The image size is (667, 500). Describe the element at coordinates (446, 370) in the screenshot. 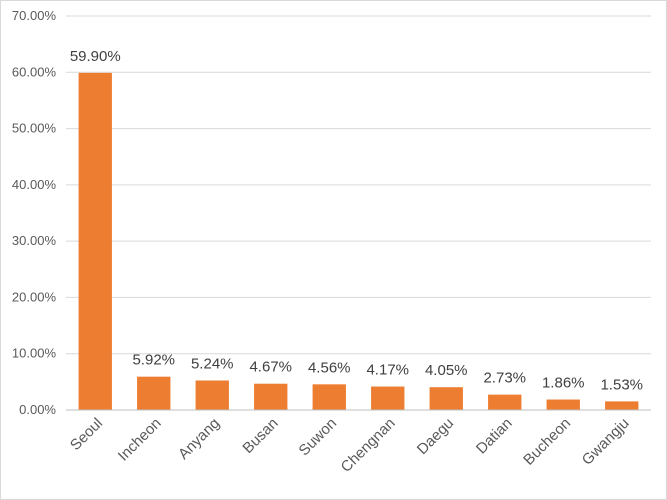

I see `data-label: 4.05%` at that location.